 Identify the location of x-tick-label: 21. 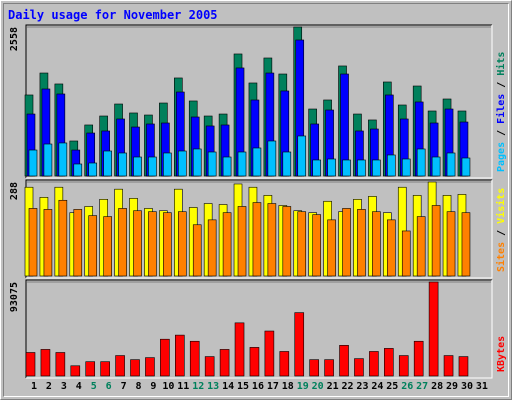
(333, 386).